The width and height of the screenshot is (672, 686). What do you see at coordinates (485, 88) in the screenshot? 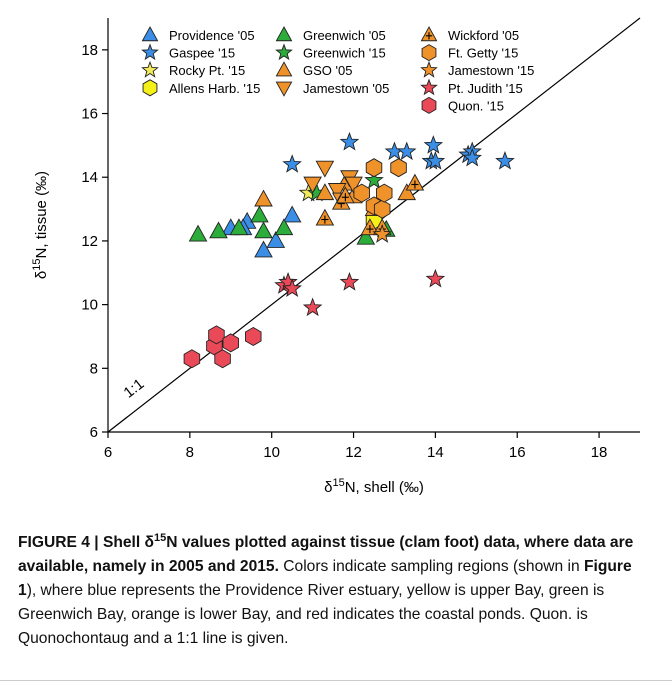
I see `legend-label: Pt. Judith '15` at bounding box center [485, 88].